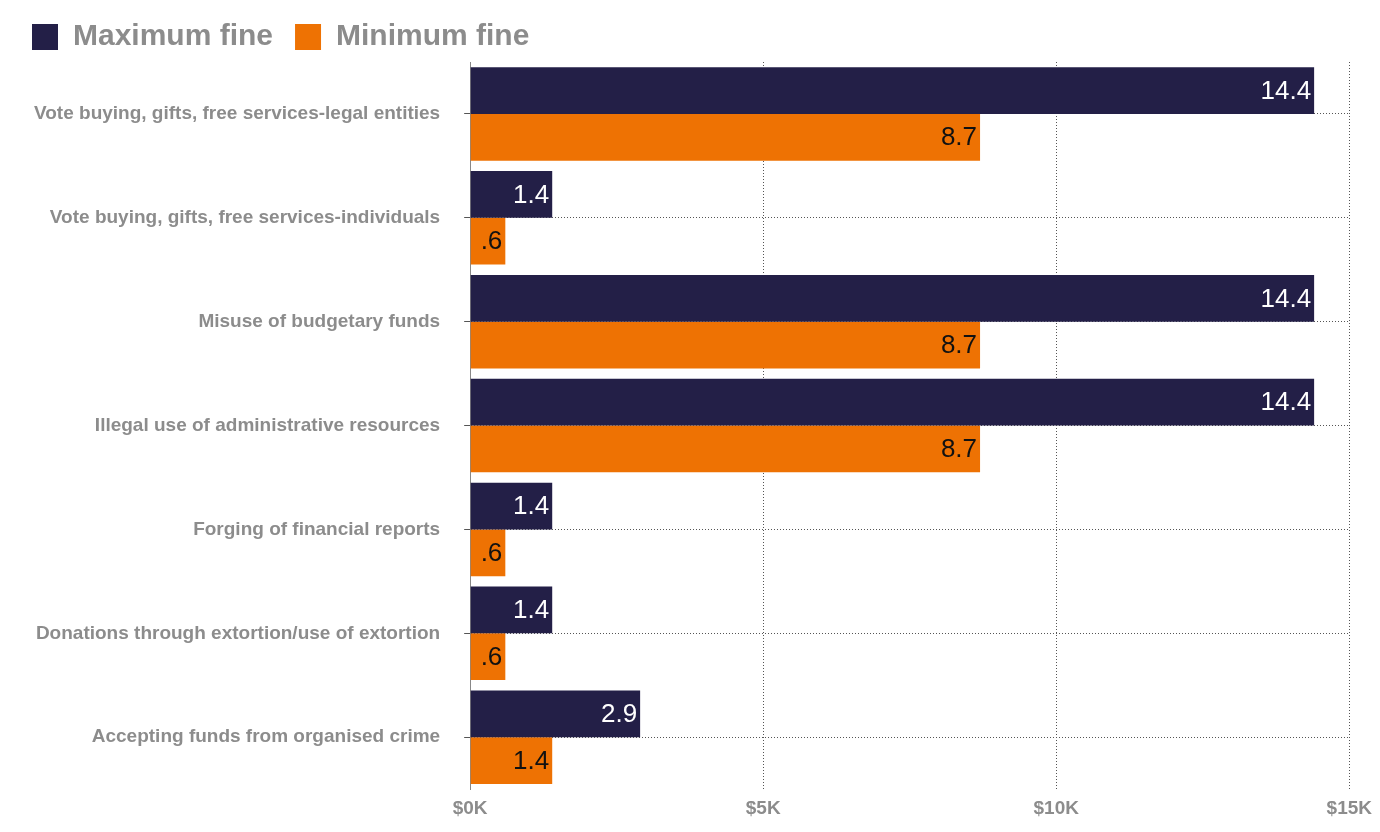 The width and height of the screenshot is (1380, 832). Describe the element at coordinates (470, 807) in the screenshot. I see `x-tick-label: $0K` at that location.